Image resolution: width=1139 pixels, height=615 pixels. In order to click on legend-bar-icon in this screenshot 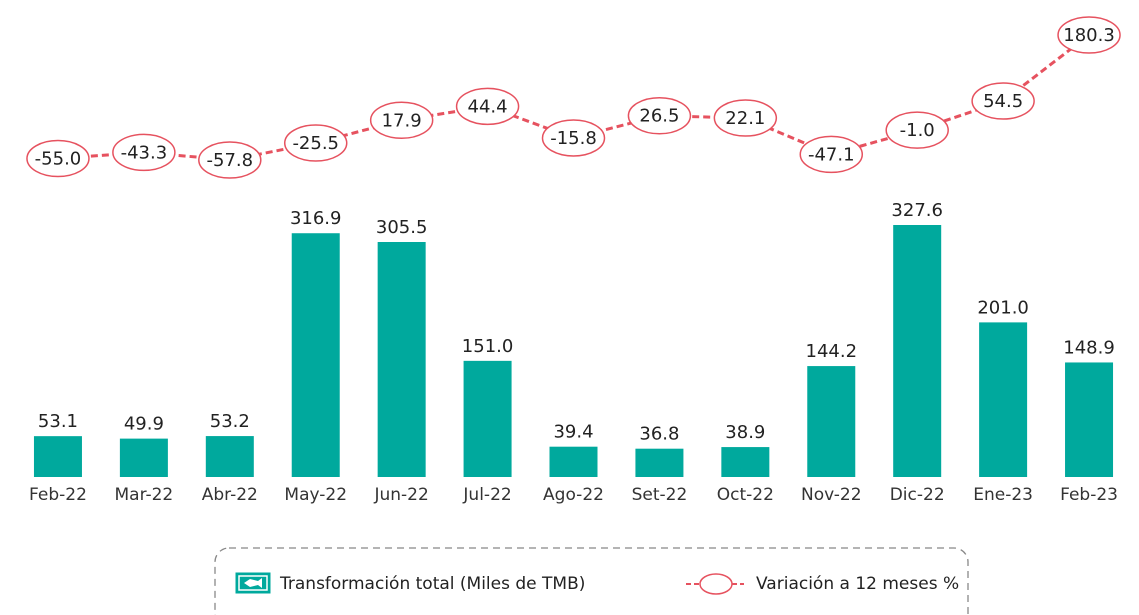, I will do `click(253, 583)`.